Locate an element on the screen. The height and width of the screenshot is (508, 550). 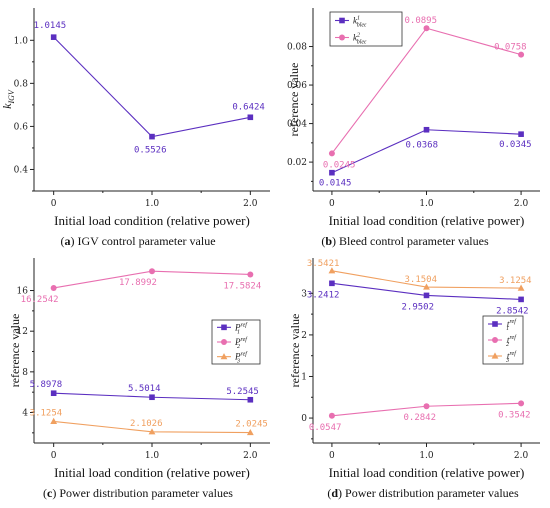
y-axis-title: kIGV is located at coordinates (8, 99).